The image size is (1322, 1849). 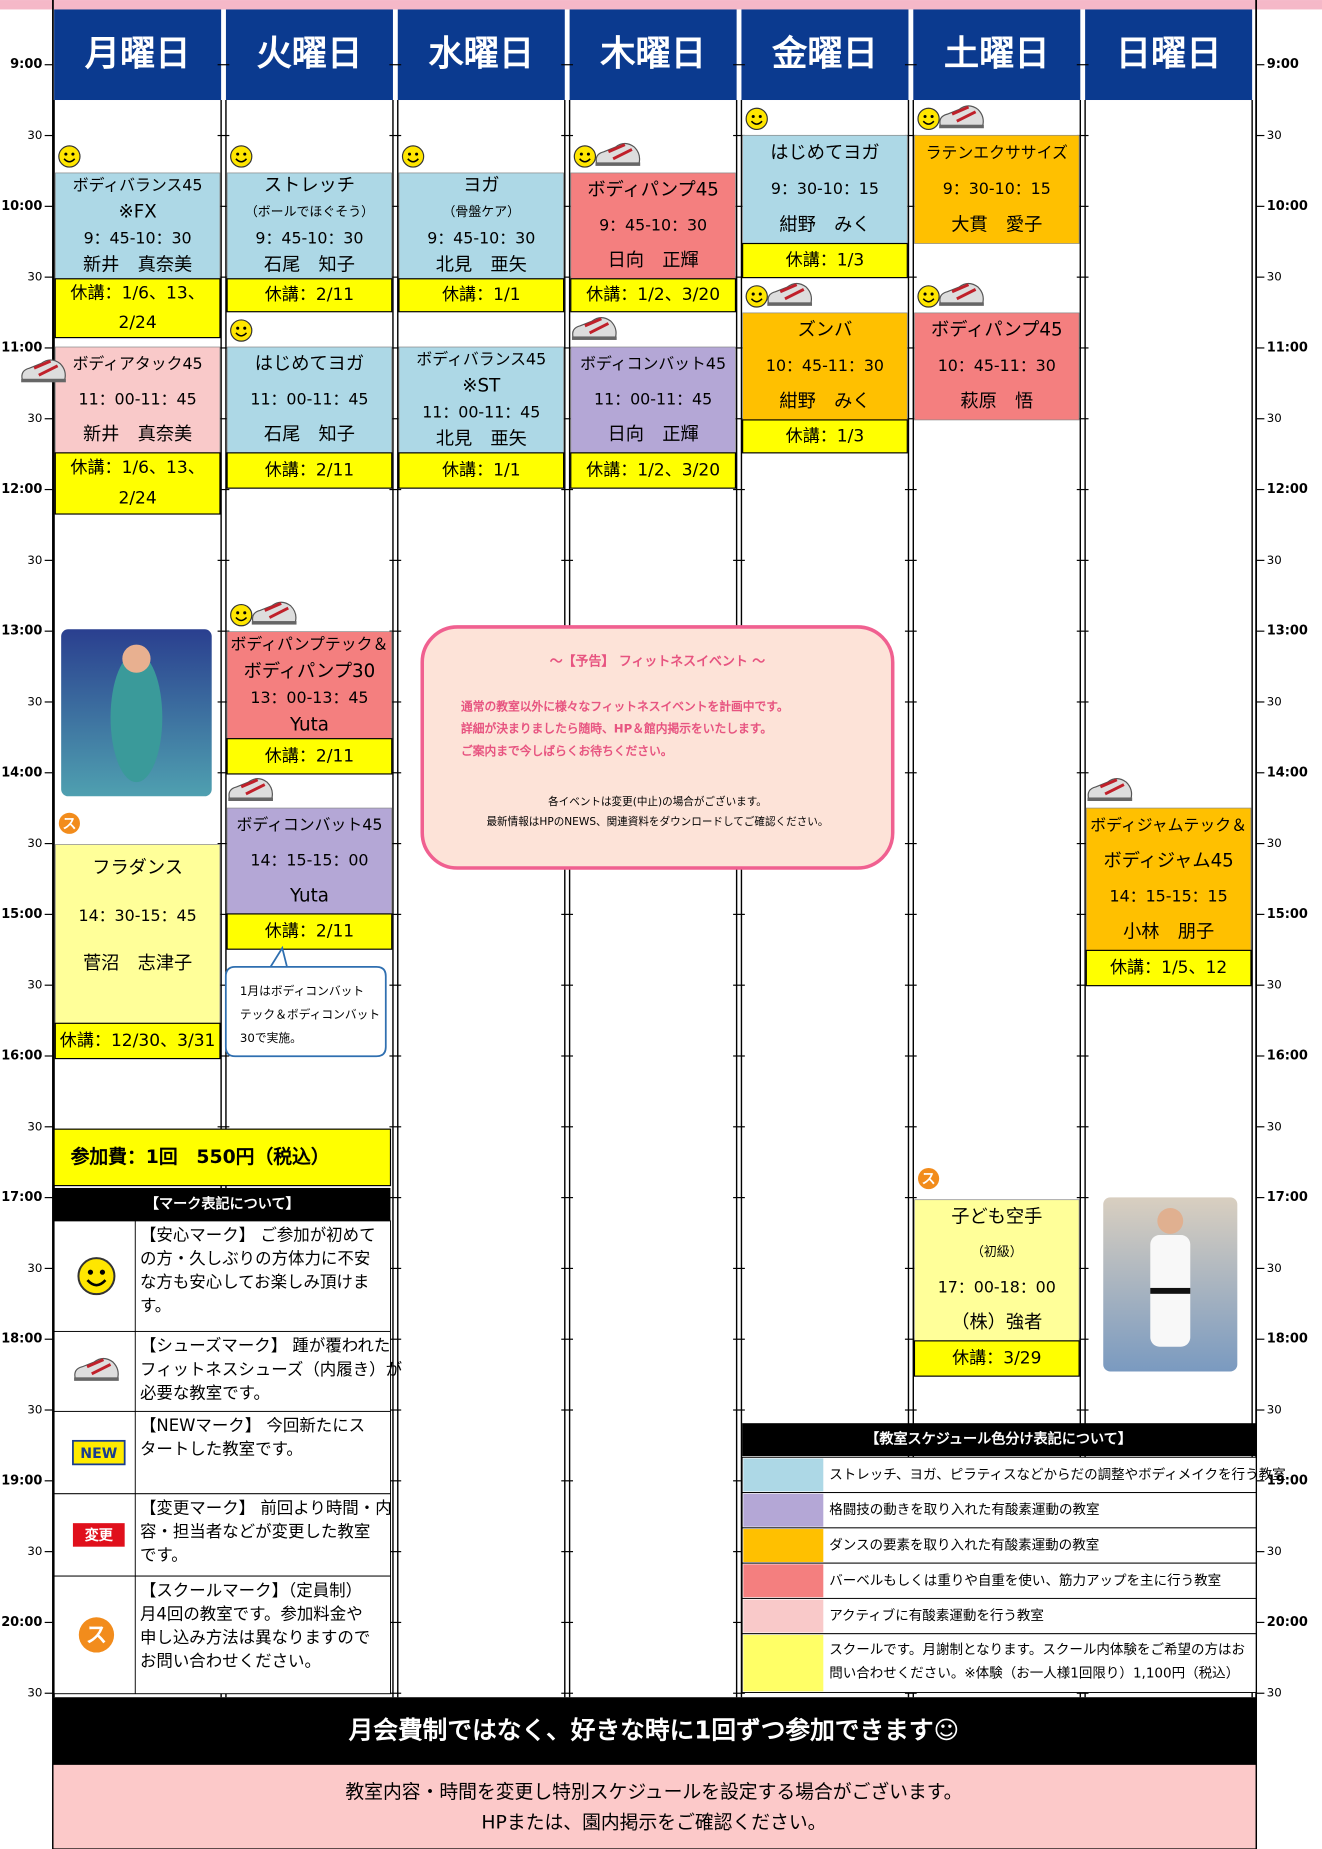 I want to click on class-text: 9：30-10：15, so click(x=997, y=188).